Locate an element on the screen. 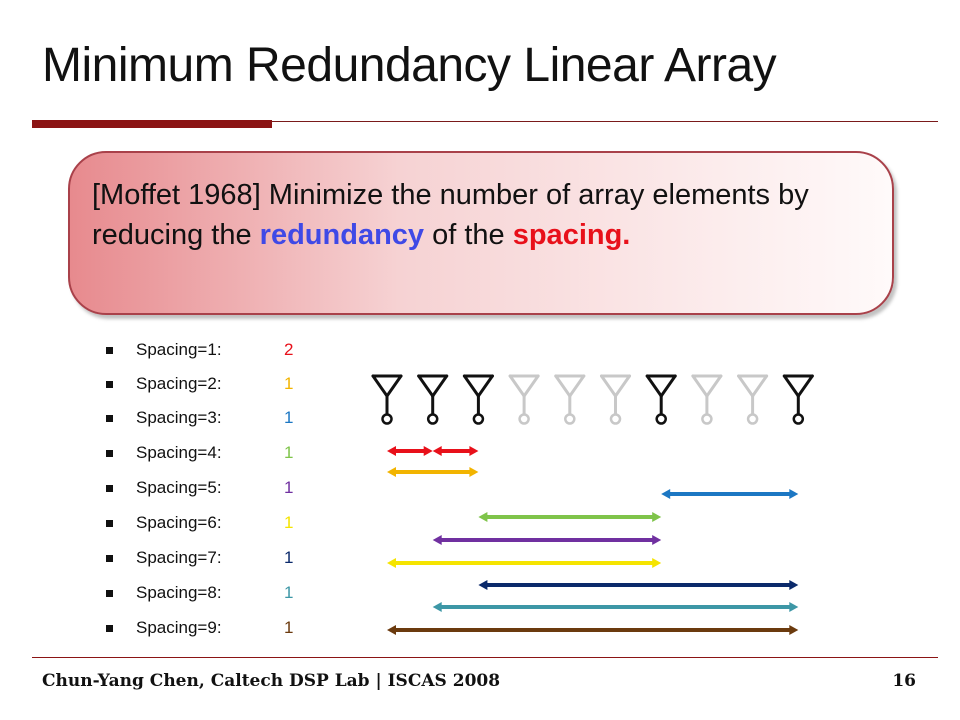  footer-divider is located at coordinates (485, 657).